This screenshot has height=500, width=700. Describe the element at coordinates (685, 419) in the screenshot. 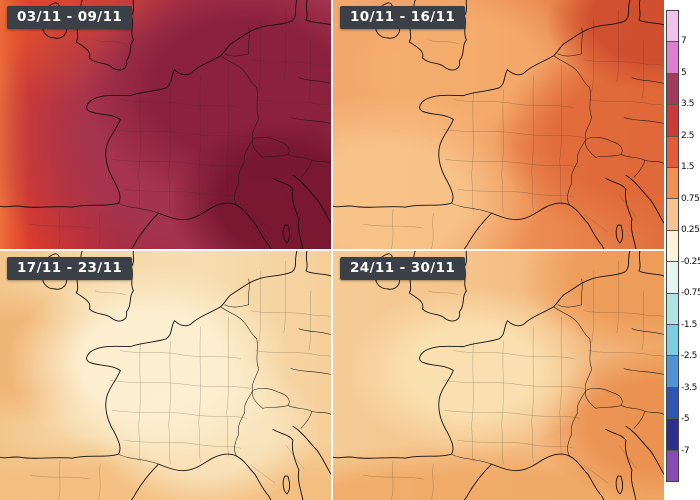

I see `colorbar-tick-label: -5` at that location.